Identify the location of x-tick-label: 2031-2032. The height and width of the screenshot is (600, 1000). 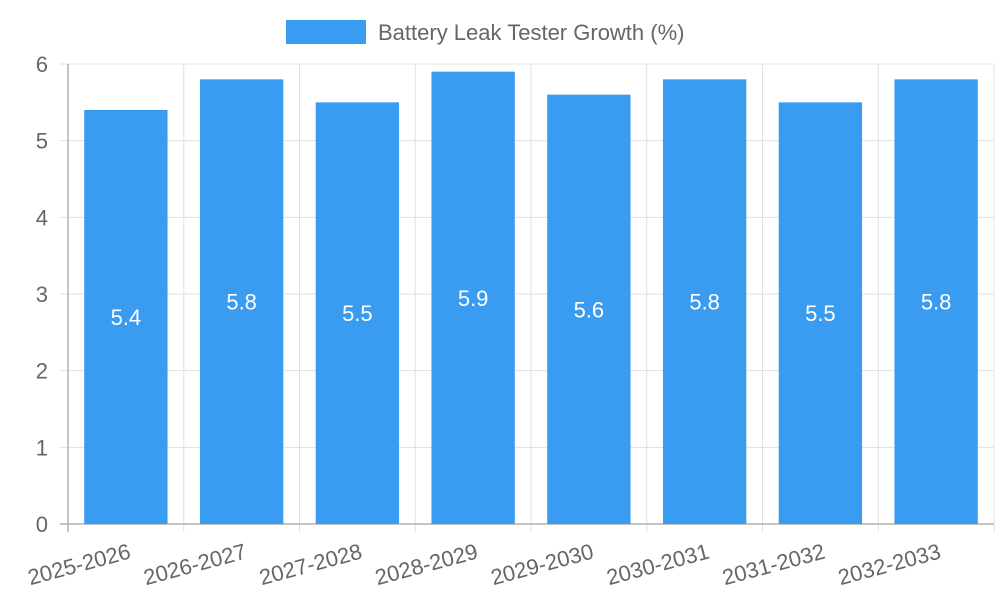
(774, 564).